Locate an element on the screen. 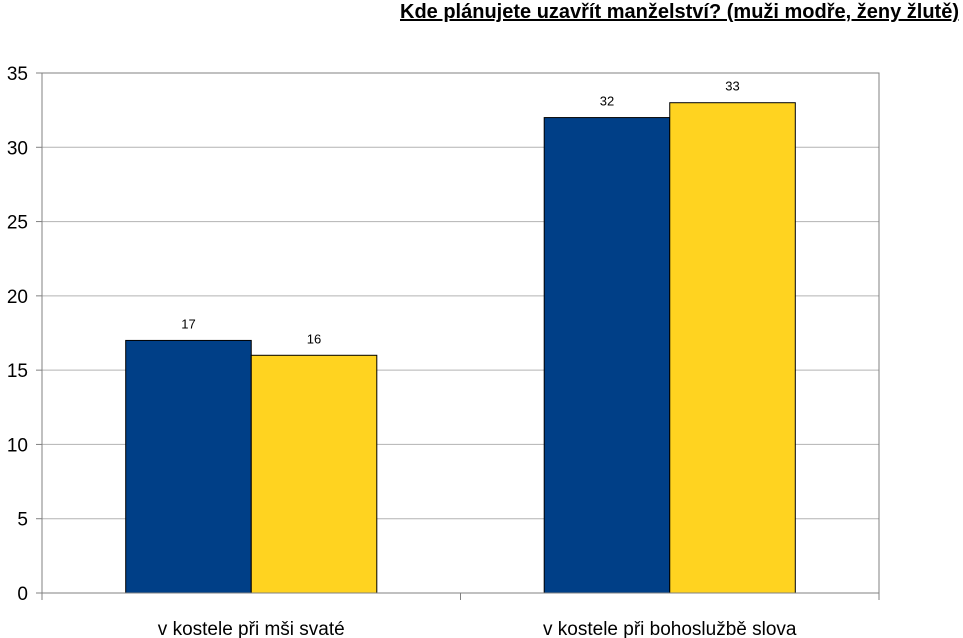 Image resolution: width=963 pixels, height=638 pixels. y-tick-label: 5 is located at coordinates (22, 520).